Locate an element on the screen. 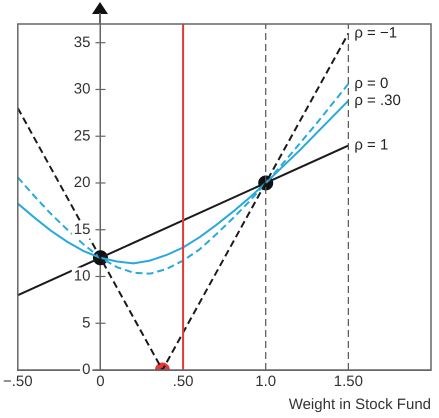 The width and height of the screenshot is (439, 418). x-tick-label: 1.0 is located at coordinates (265, 381).